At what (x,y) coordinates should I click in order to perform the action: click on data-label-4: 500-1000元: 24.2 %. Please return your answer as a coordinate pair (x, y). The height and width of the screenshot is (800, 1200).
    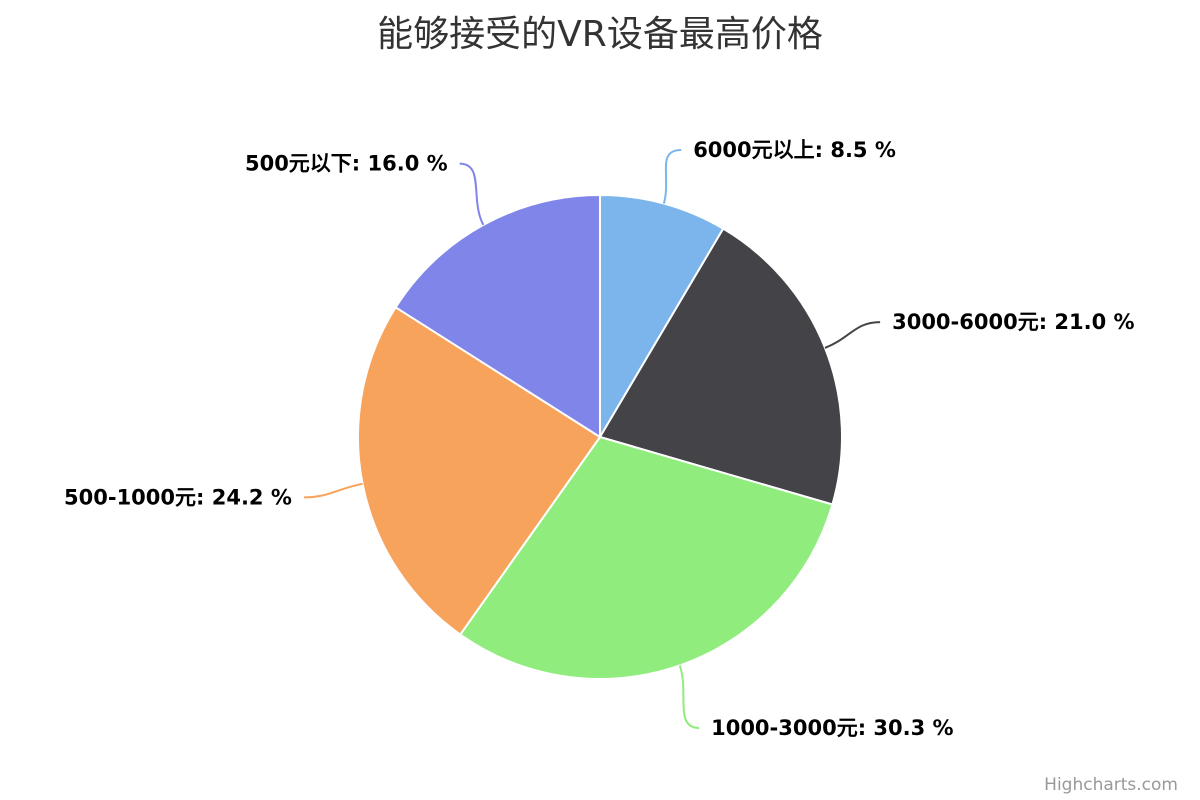
    Looking at the image, I should click on (178, 497).